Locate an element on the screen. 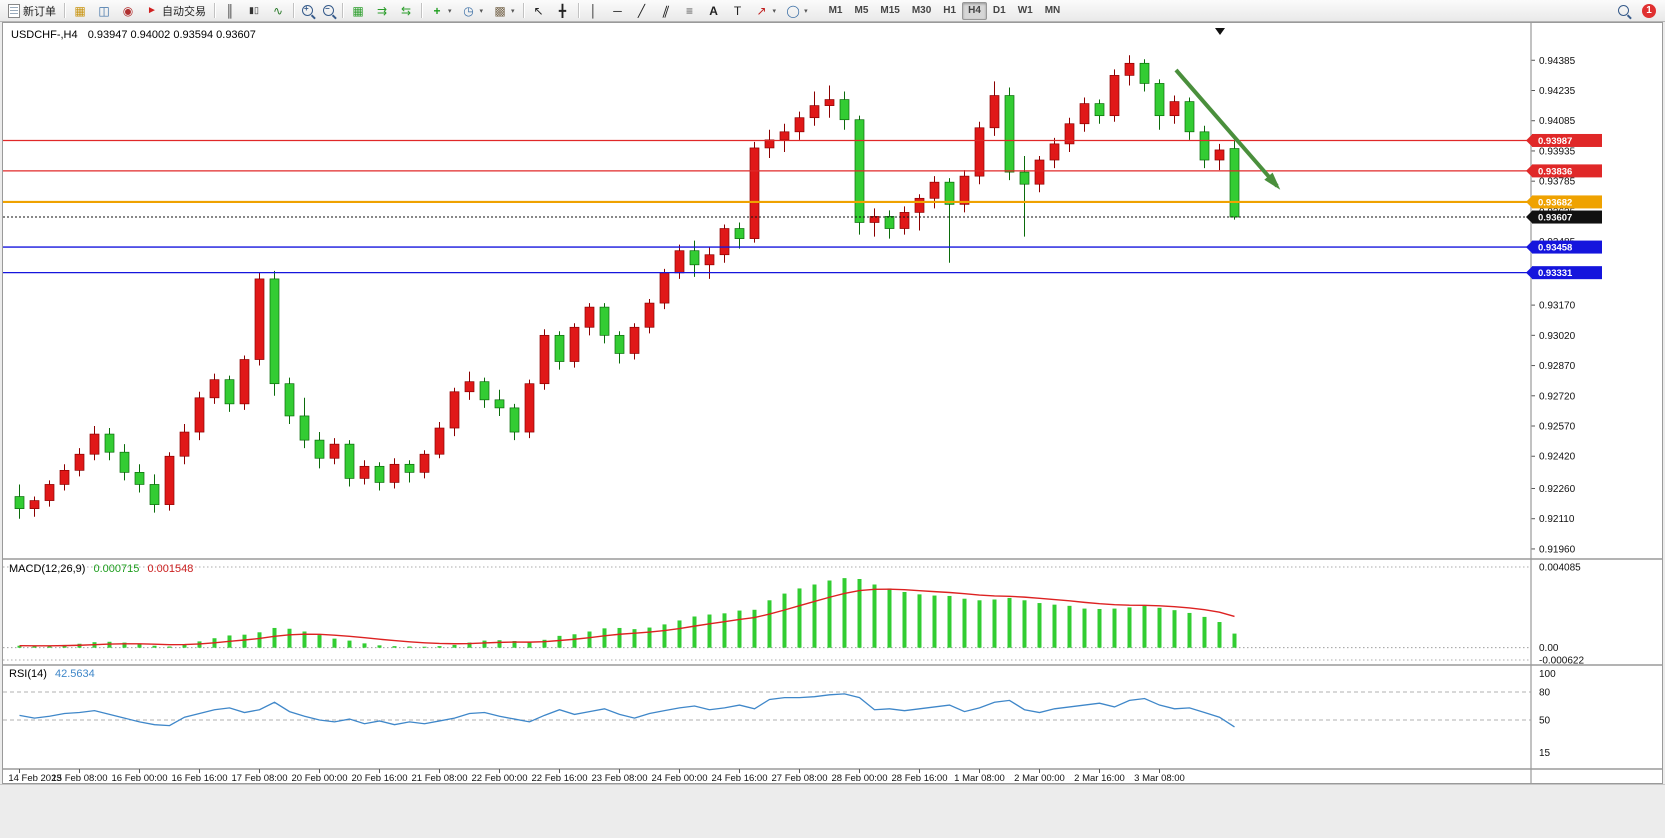  templates-button: ▩ ▾ is located at coordinates (504, 11).